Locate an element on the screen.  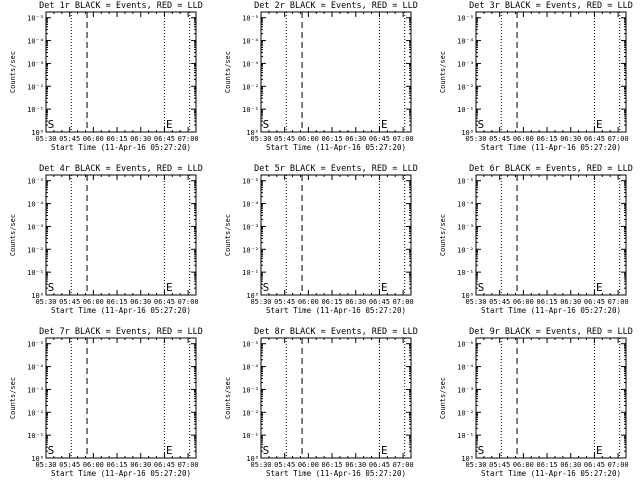
chart-title: Det 3r BLACK = Events, RED = LLD is located at coordinates (551, 6).